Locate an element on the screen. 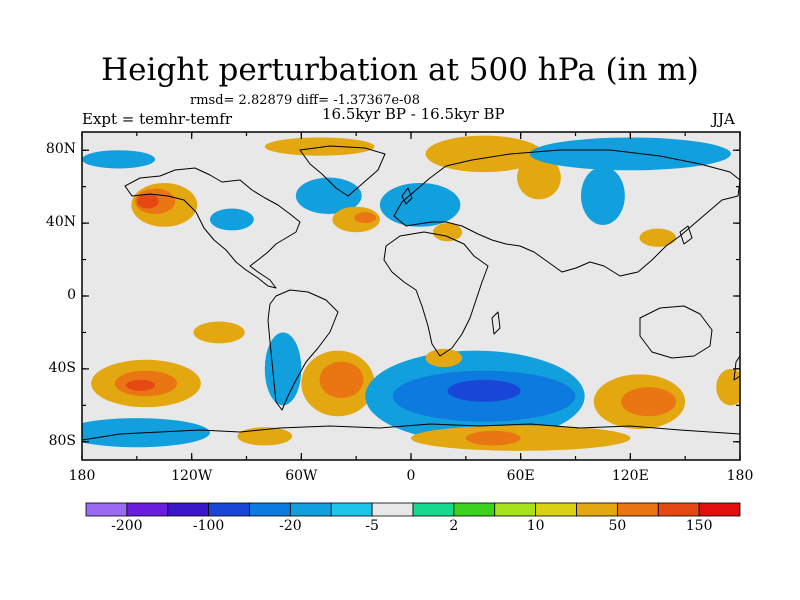  lon-tick-label: 120W is located at coordinates (192, 476).